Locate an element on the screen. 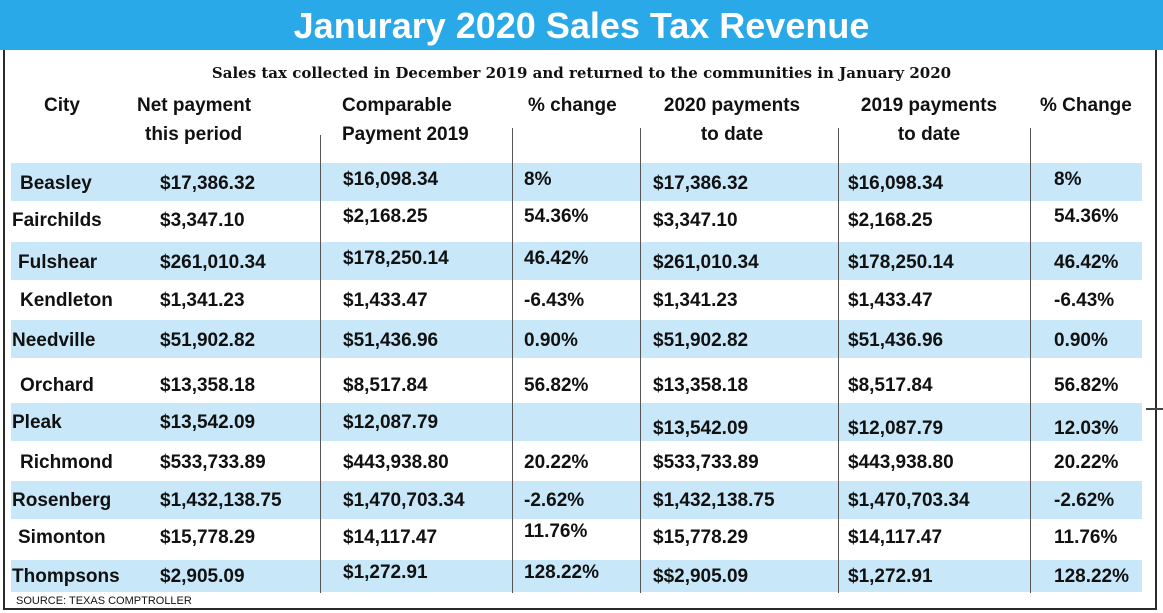  source-credit: SOURCE: TEXAS COMPTROLLER is located at coordinates (104, 601).